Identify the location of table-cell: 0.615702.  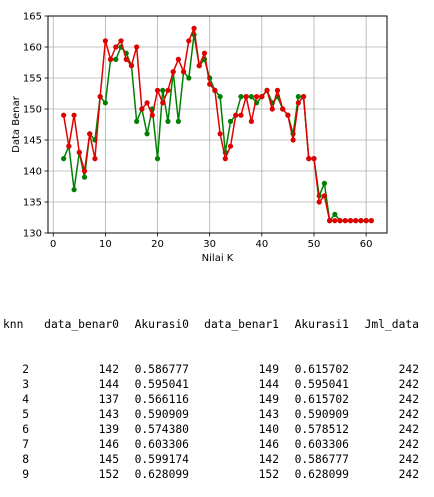
(321, 399).